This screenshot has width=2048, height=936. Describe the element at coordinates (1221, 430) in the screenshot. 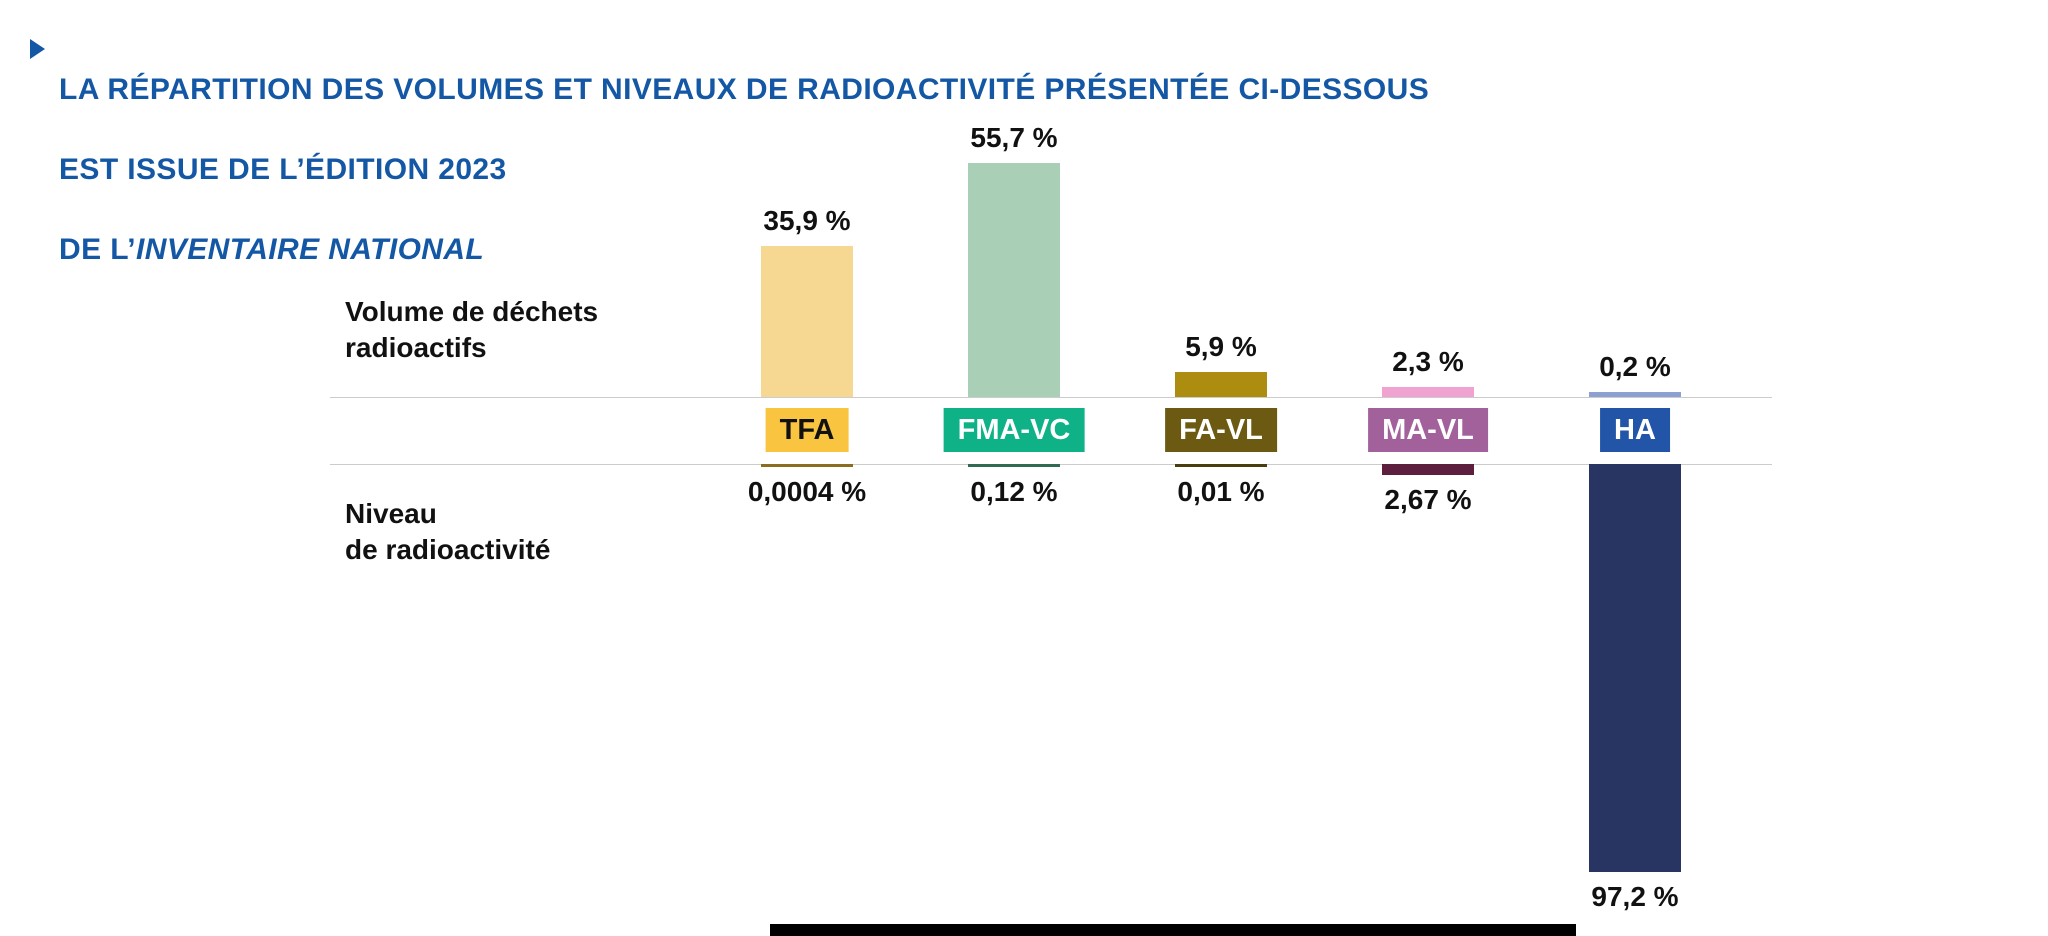

I see `category-badge: FA-VL` at that location.